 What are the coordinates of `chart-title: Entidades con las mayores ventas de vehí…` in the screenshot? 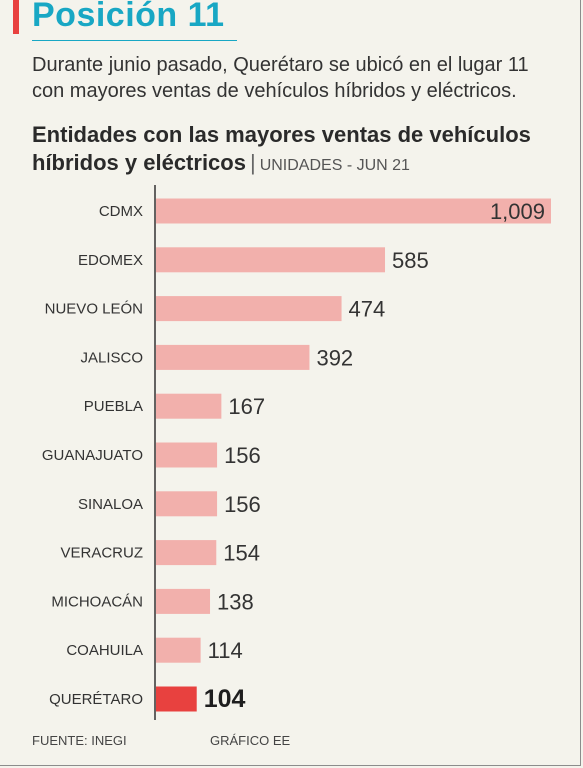 It's located at (281, 148).